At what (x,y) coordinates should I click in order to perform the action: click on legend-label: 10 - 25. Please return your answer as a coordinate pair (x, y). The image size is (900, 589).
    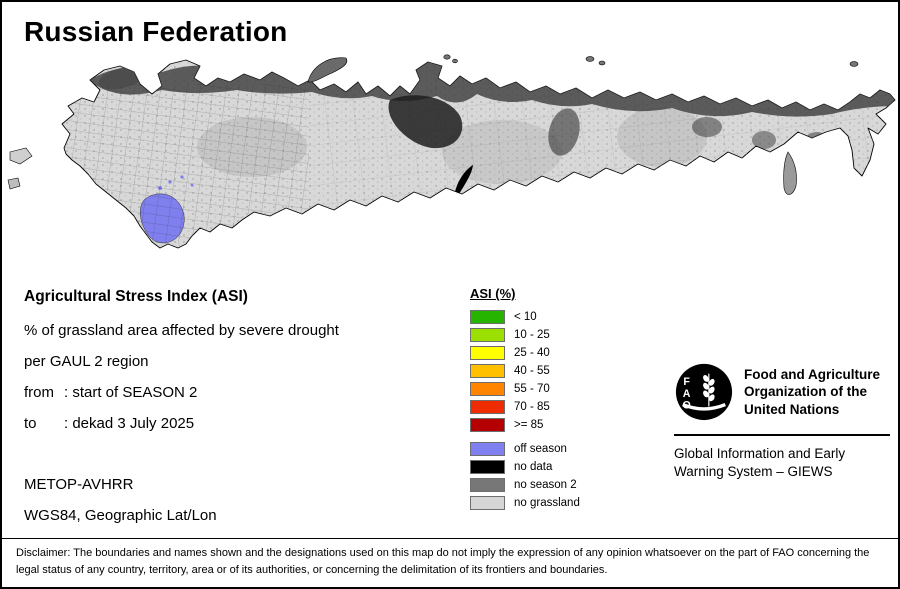
    Looking at the image, I should click on (532, 335).